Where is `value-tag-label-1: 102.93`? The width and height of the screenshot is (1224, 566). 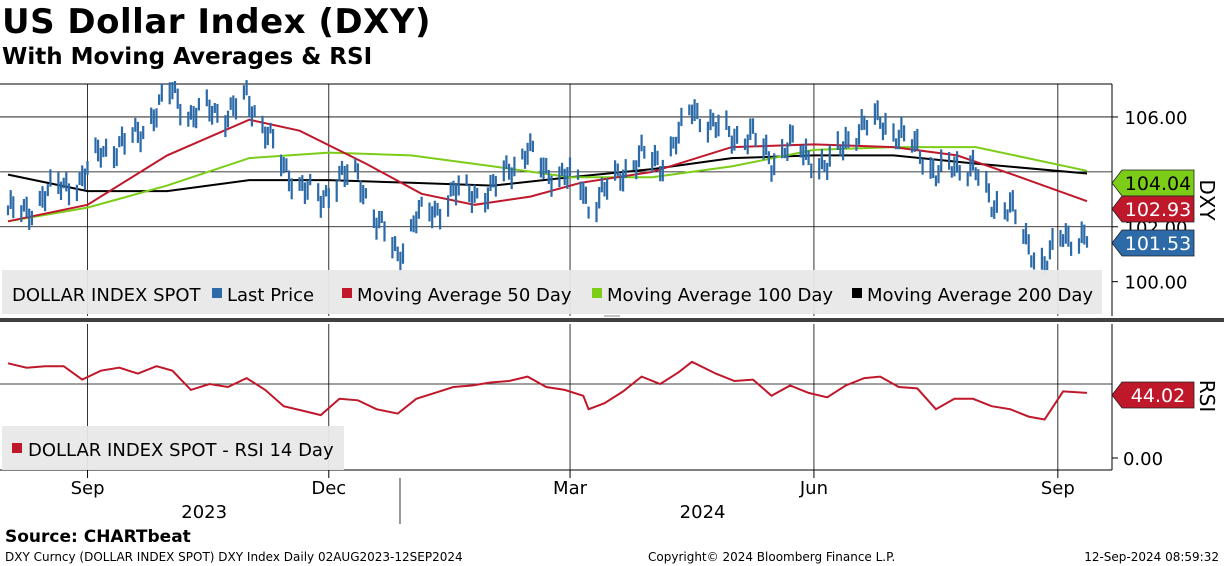
value-tag-label-1: 102.93 is located at coordinates (1158, 210).